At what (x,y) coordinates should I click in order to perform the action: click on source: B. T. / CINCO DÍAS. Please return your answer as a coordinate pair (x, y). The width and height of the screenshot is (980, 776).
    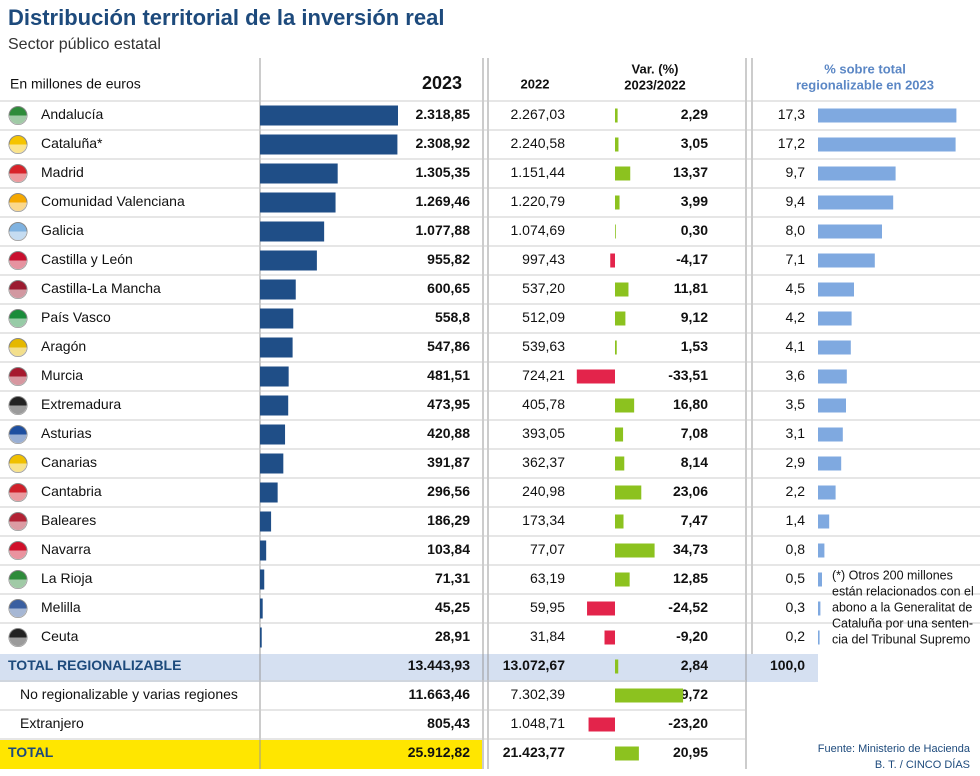
    Looking at the image, I should click on (922, 764).